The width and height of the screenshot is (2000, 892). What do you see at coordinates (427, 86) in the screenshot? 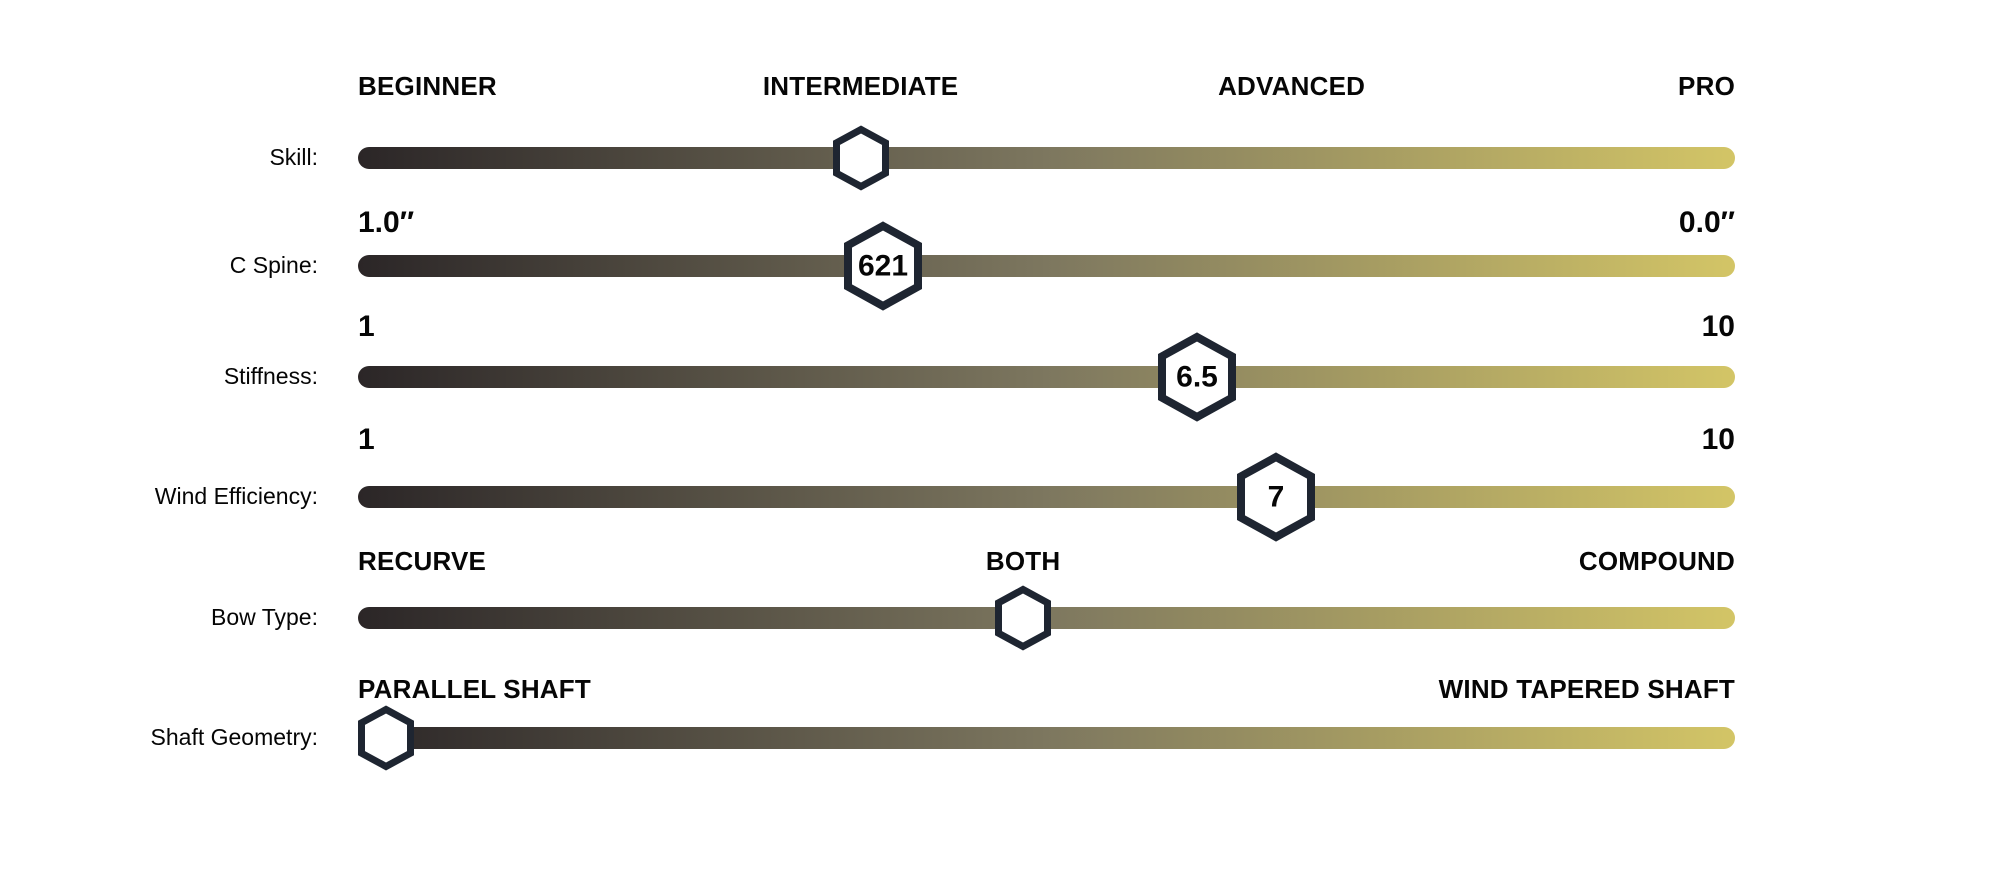
I see `scale-label: BEGINNER` at bounding box center [427, 86].